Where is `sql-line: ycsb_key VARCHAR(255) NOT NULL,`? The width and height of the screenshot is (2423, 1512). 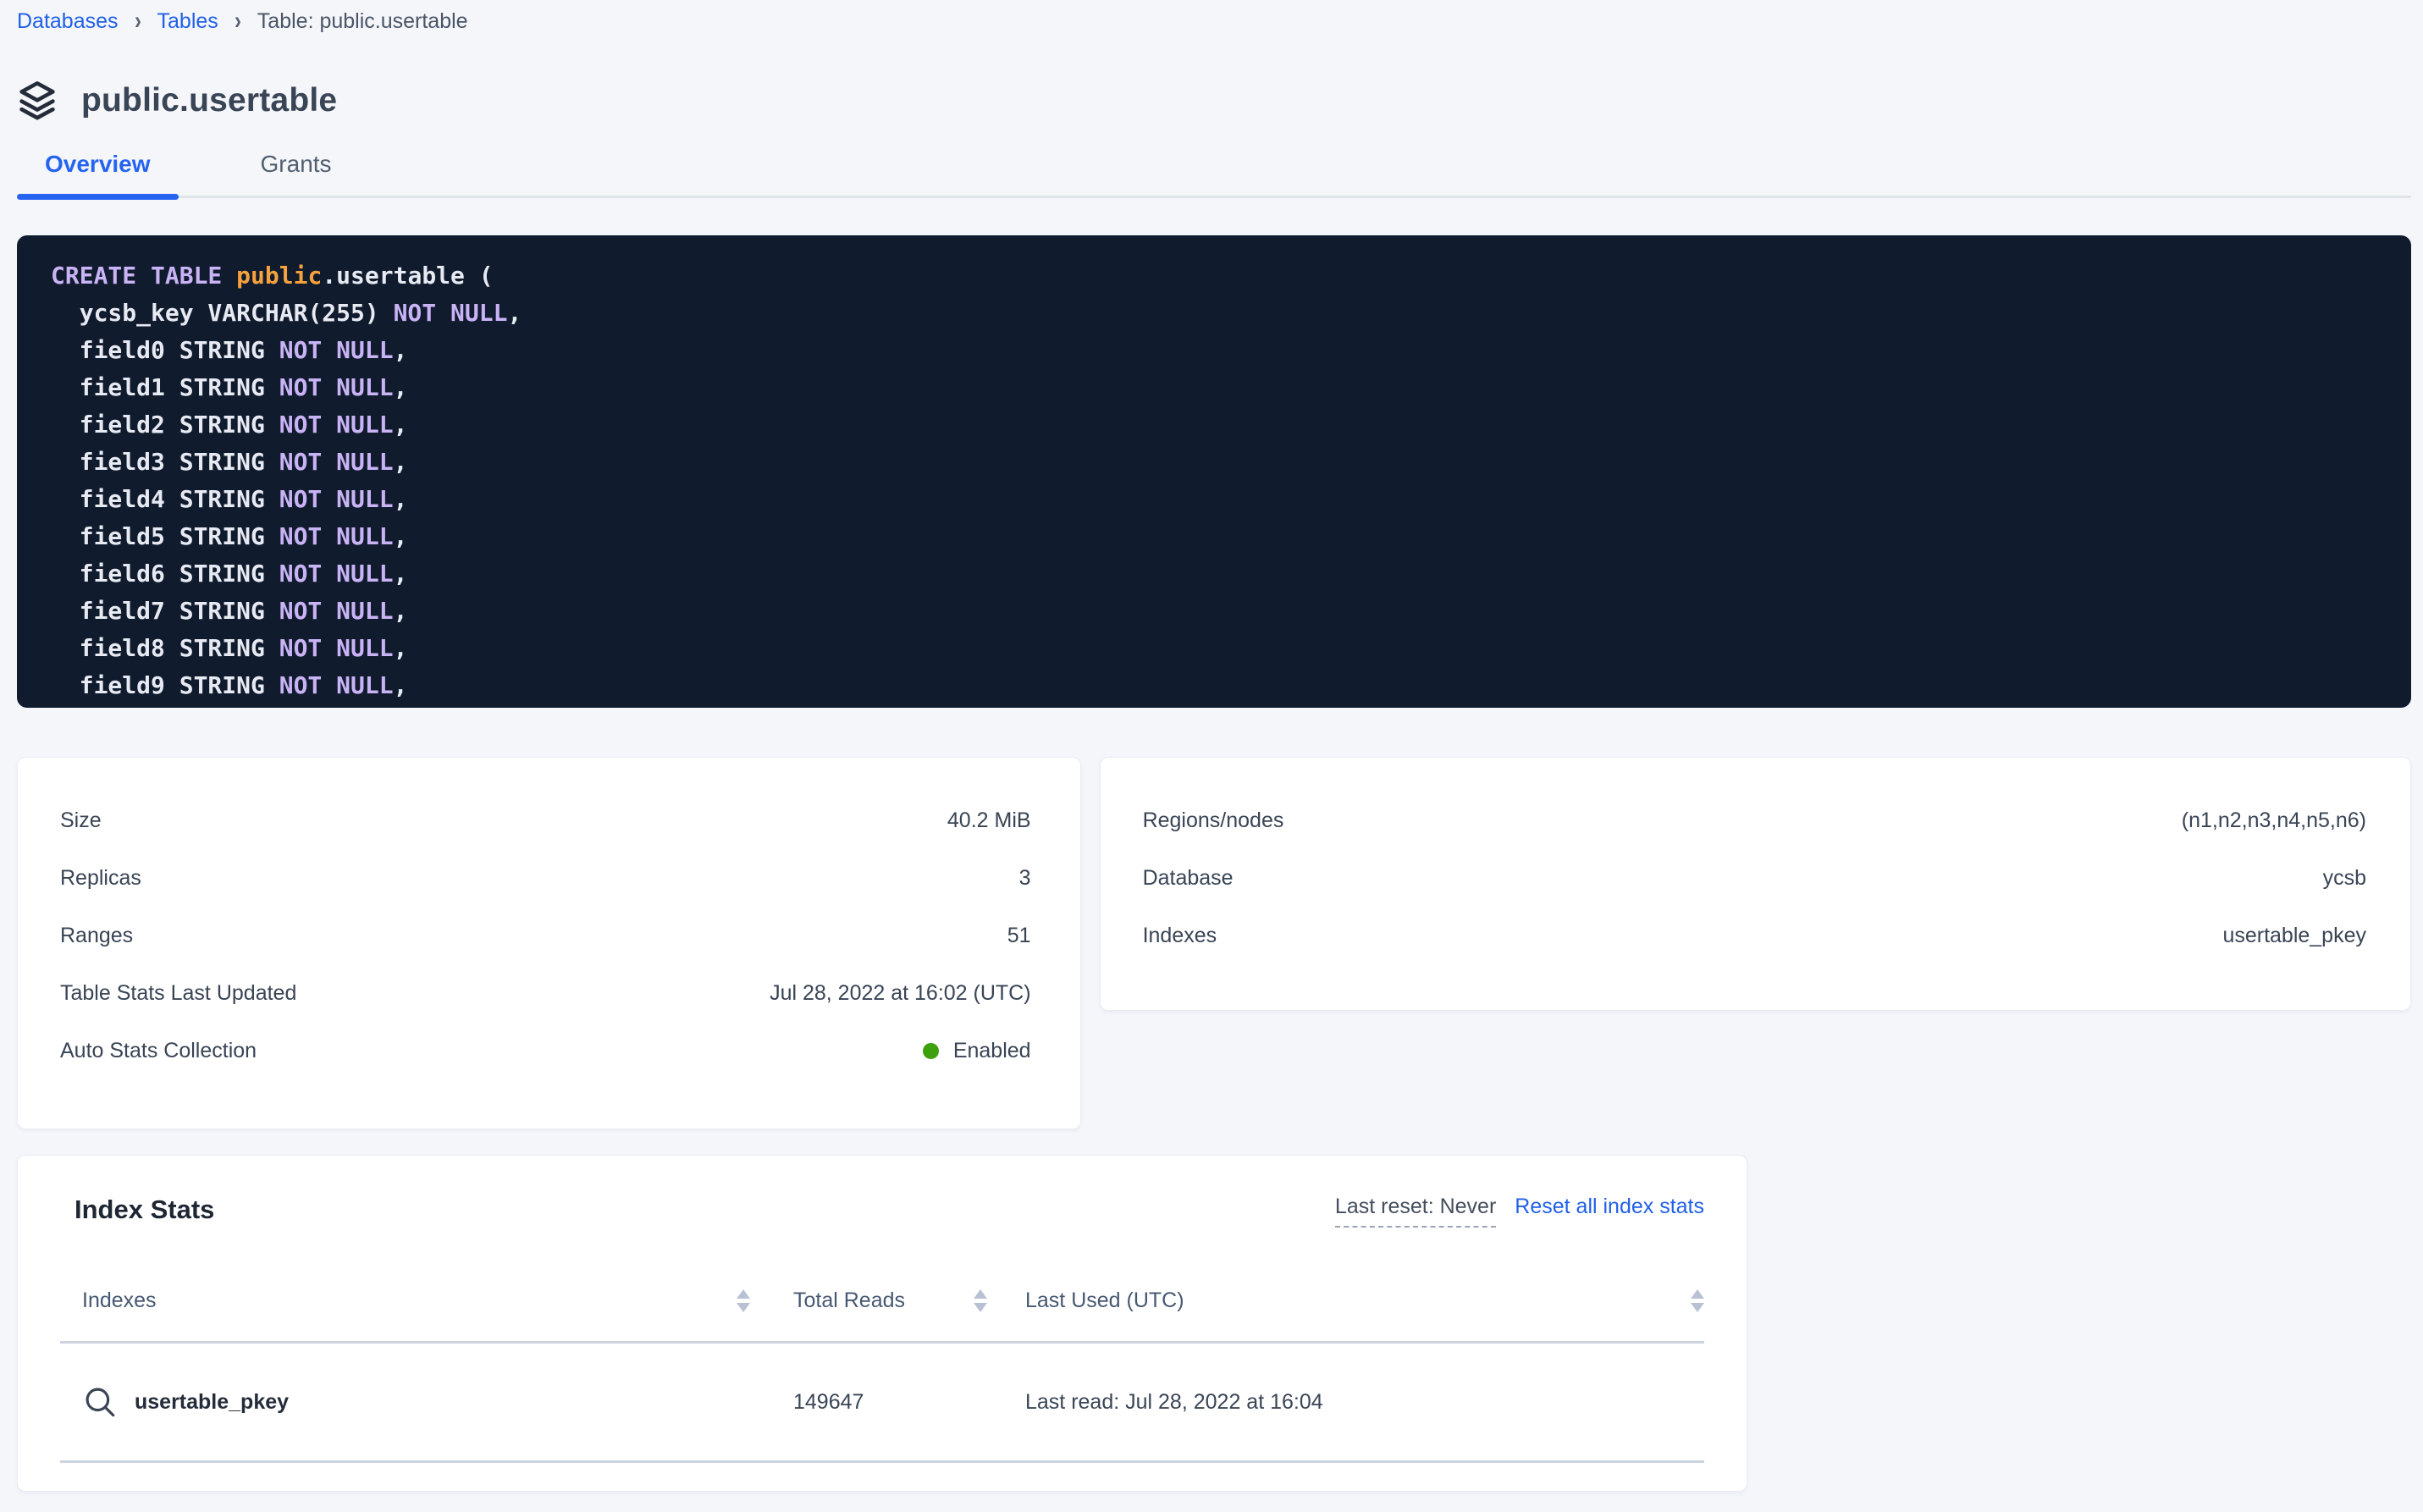 sql-line: ycsb_key VARCHAR(255) NOT NULL, is located at coordinates (1231, 313).